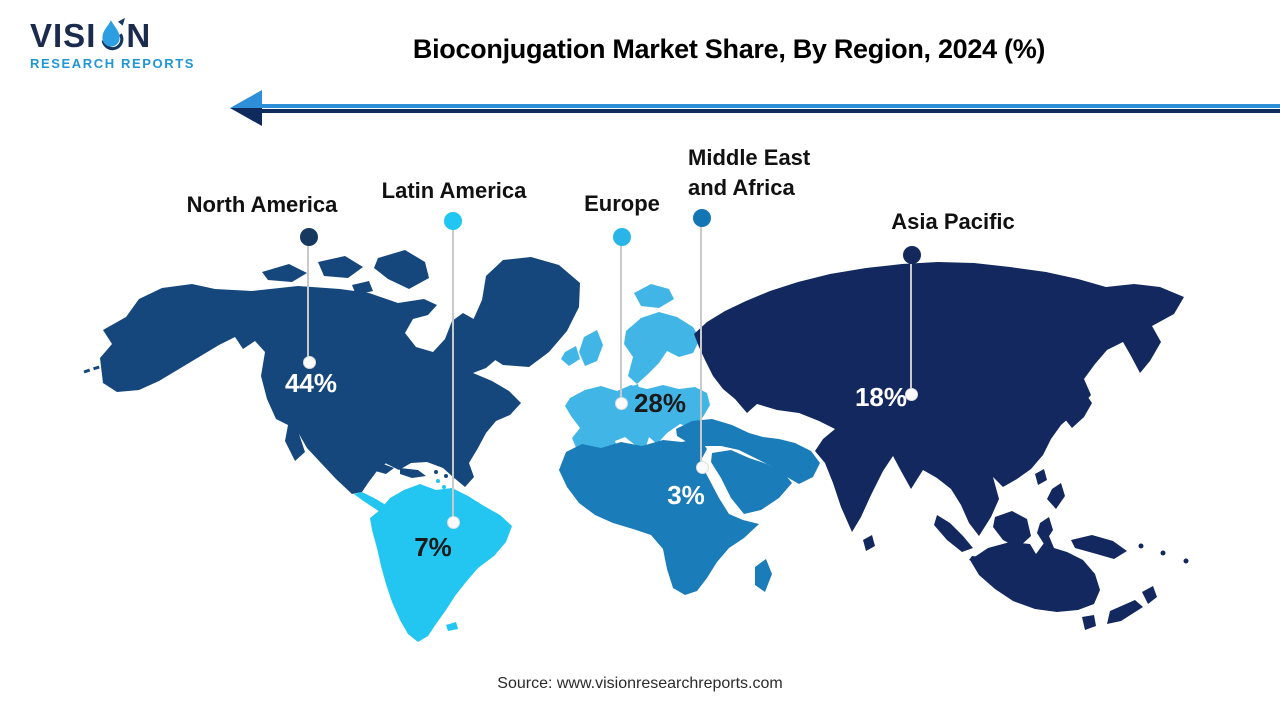 Image resolution: width=1280 pixels, height=720 pixels. I want to click on region-dot-north-america-icon, so click(309, 237).